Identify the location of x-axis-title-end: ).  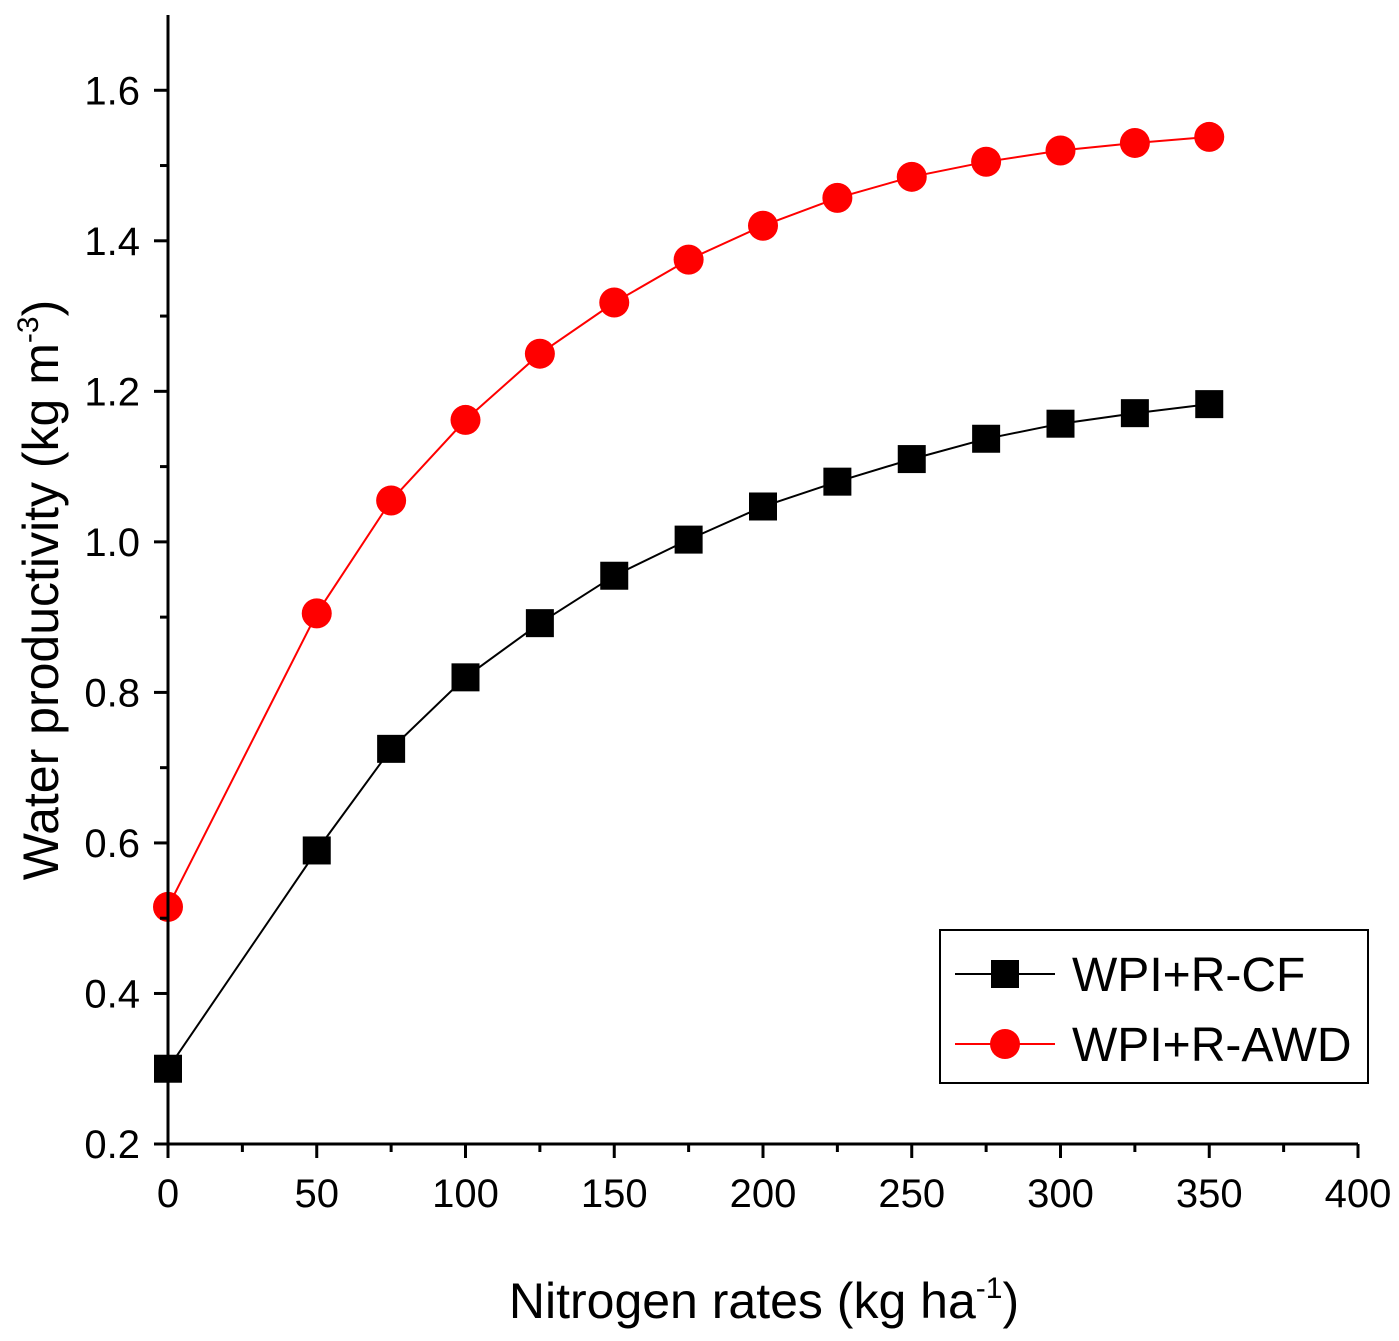
(1010, 1301).